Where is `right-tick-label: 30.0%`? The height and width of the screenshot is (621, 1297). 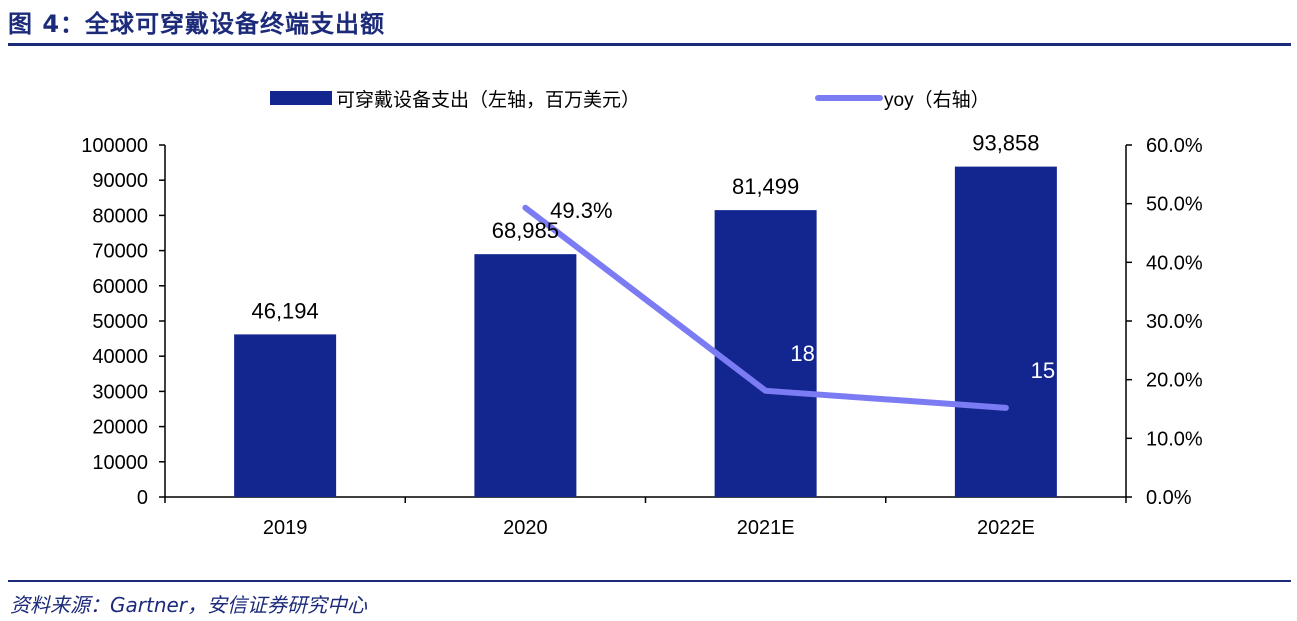 right-tick-label: 30.0% is located at coordinates (1174, 322).